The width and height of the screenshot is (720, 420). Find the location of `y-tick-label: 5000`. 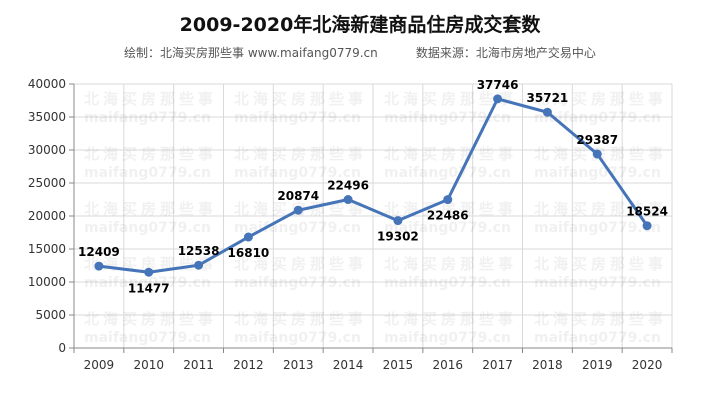

y-tick-label: 5000 is located at coordinates (50, 315).